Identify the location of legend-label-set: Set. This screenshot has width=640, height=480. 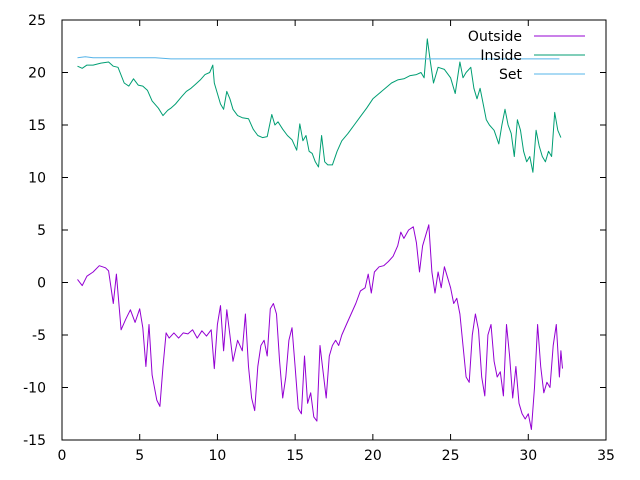
(511, 75).